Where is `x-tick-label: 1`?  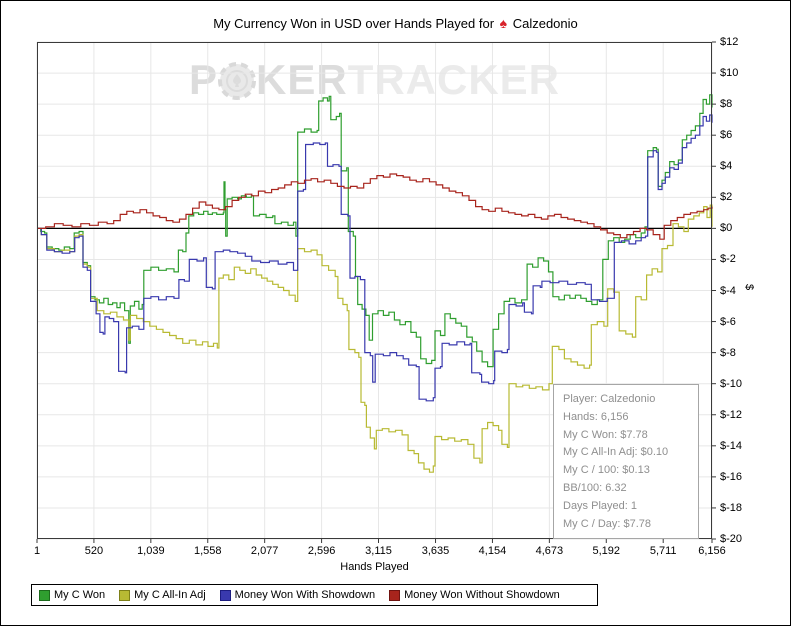 x-tick-label: 1 is located at coordinates (37, 551).